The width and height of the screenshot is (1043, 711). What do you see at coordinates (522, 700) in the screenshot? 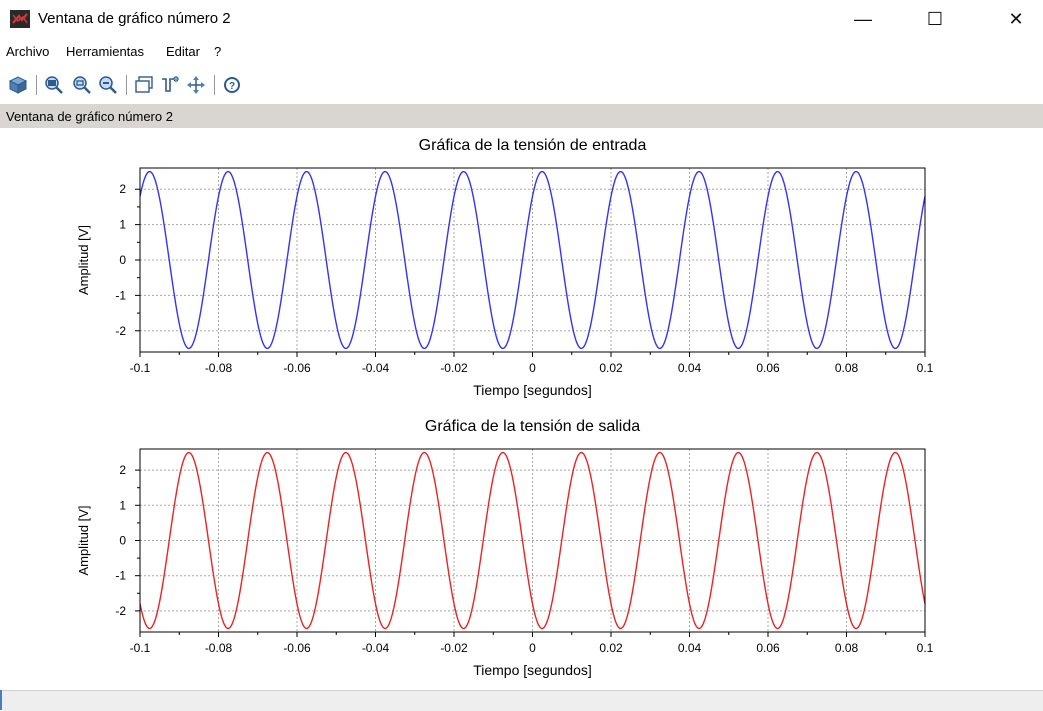
I see `bottom-status-bar` at bounding box center [522, 700].